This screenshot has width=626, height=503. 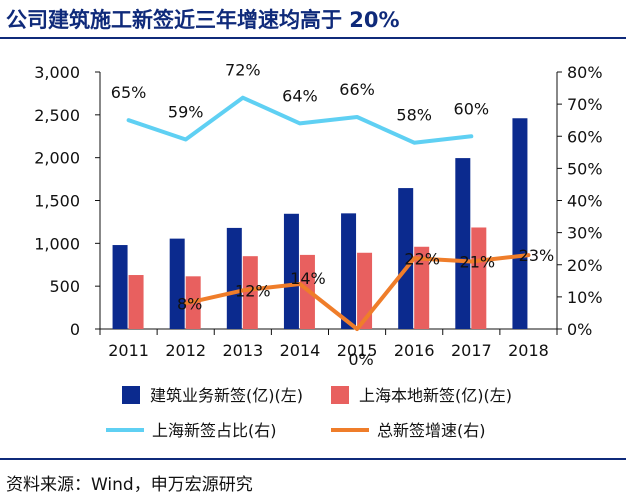 I want to click on left-axis-tick-label: 500, so click(x=64, y=286).